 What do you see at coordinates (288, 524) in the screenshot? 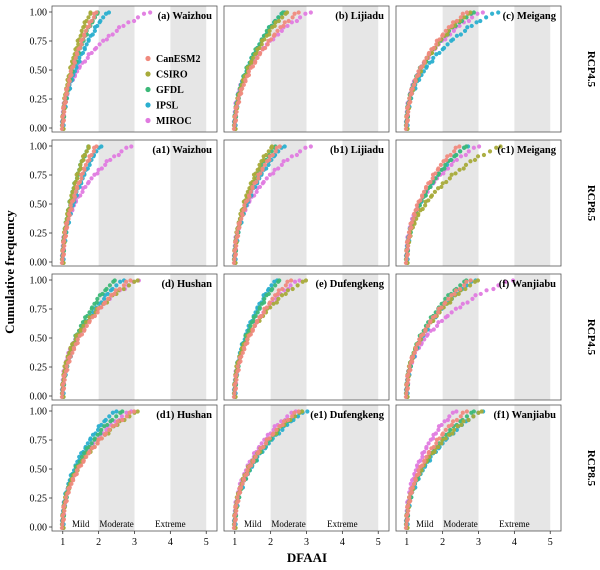
I see `band-label-moderate: Moderate` at bounding box center [288, 524].